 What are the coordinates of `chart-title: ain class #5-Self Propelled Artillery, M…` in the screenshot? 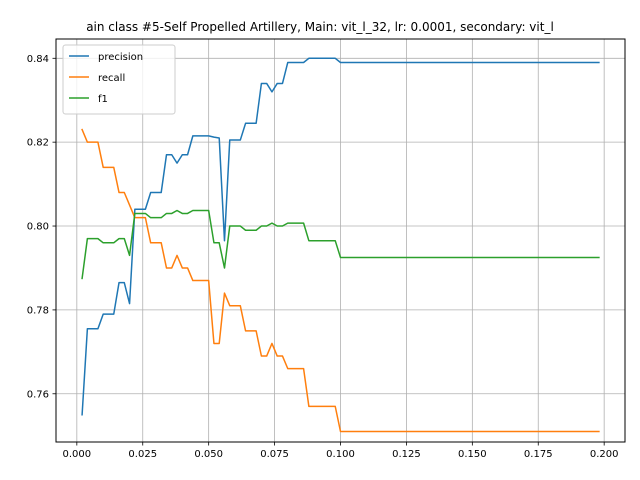 It's located at (320, 27).